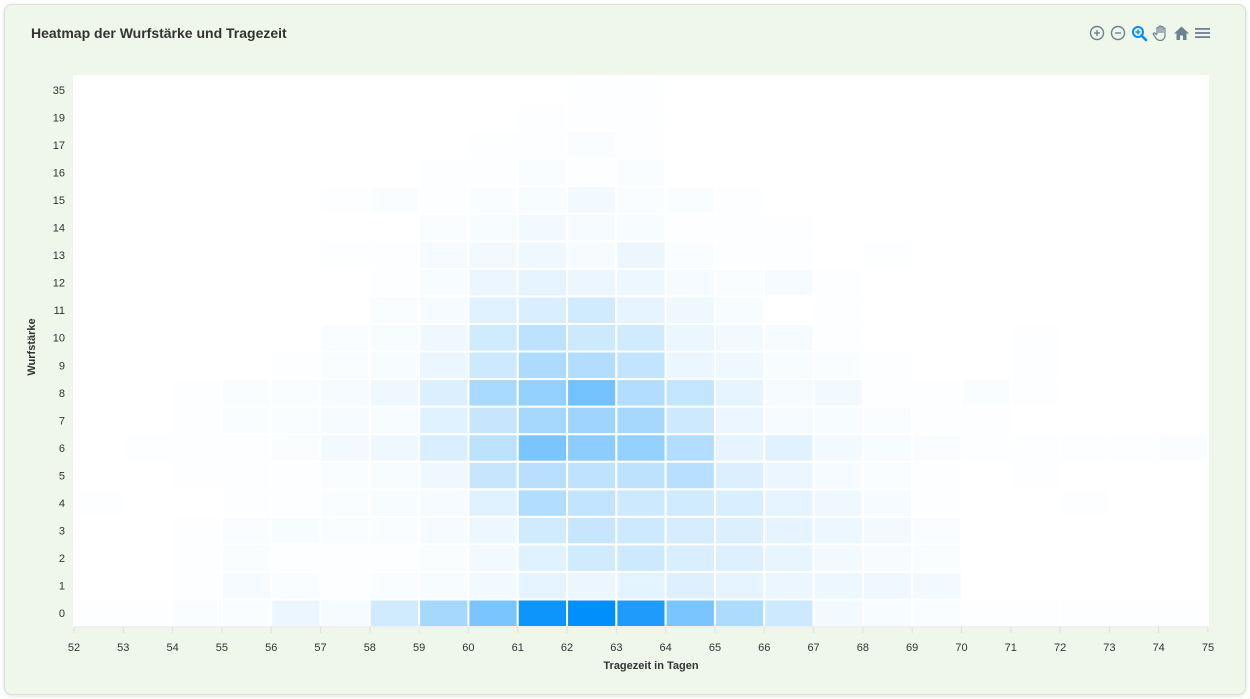 The width and height of the screenshot is (1250, 699). I want to click on pan-button, so click(1160, 33).